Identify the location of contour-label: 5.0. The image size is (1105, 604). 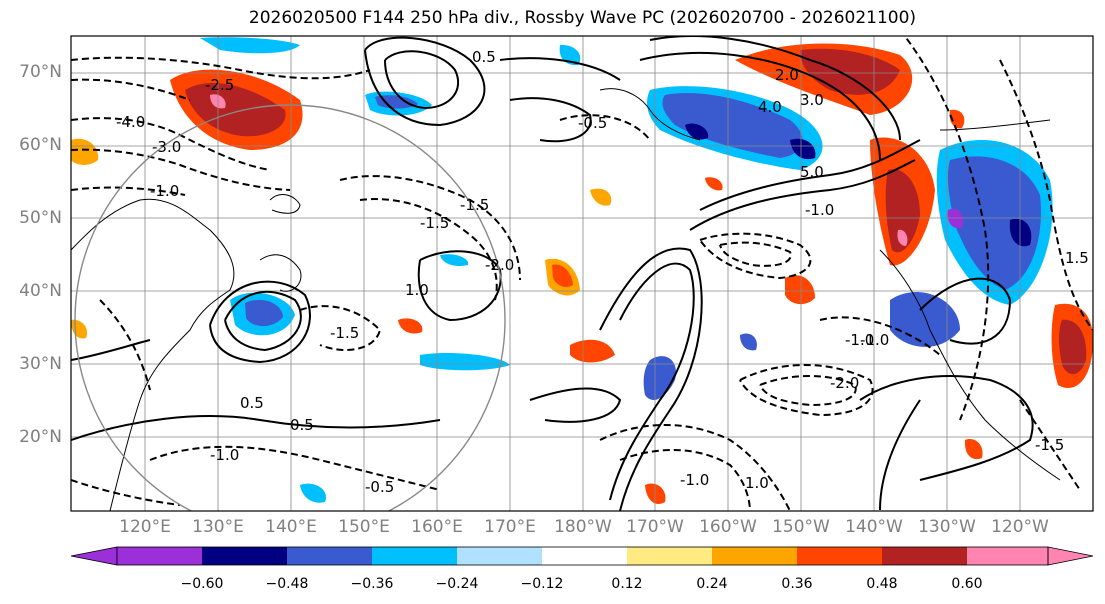
(812, 172).